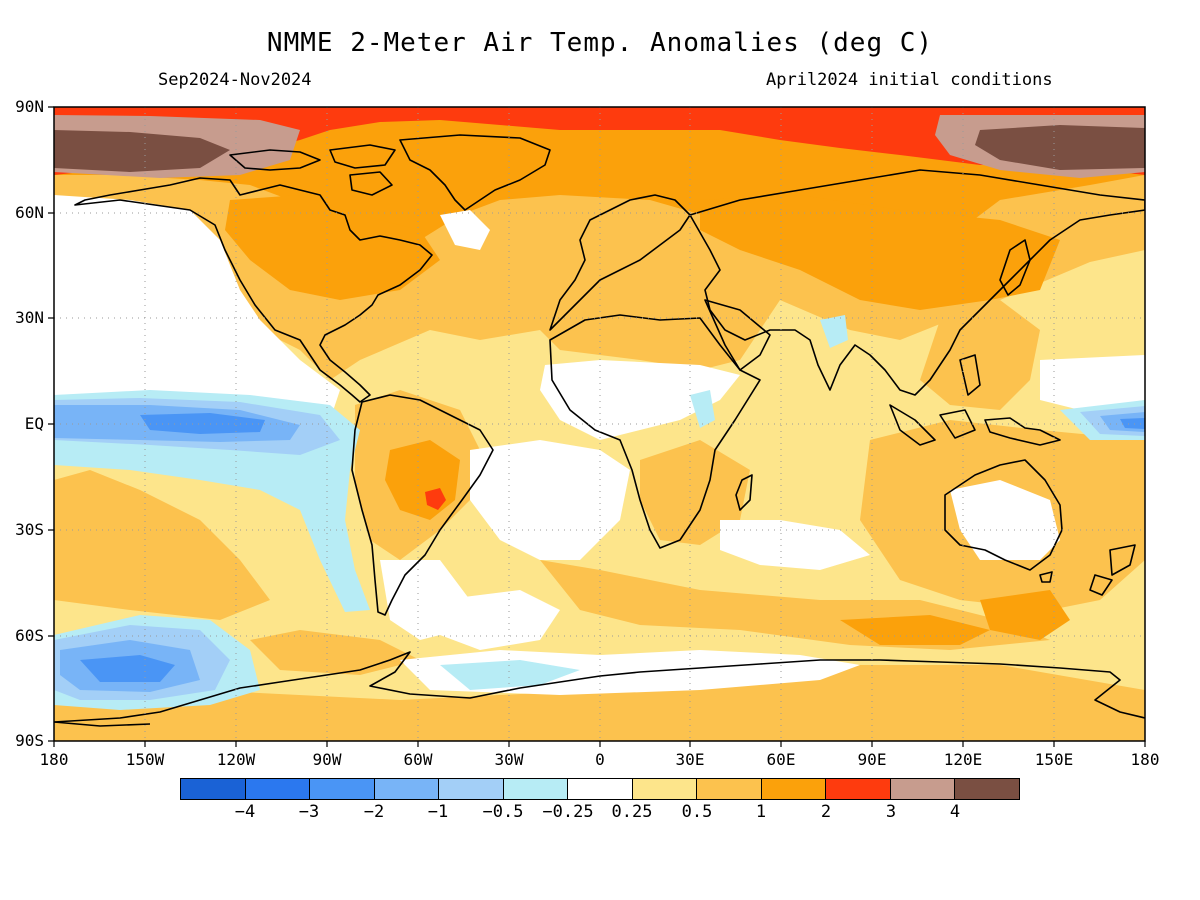  Describe the element at coordinates (690, 759) in the screenshot. I see `lon-label-30e: 30E` at that location.